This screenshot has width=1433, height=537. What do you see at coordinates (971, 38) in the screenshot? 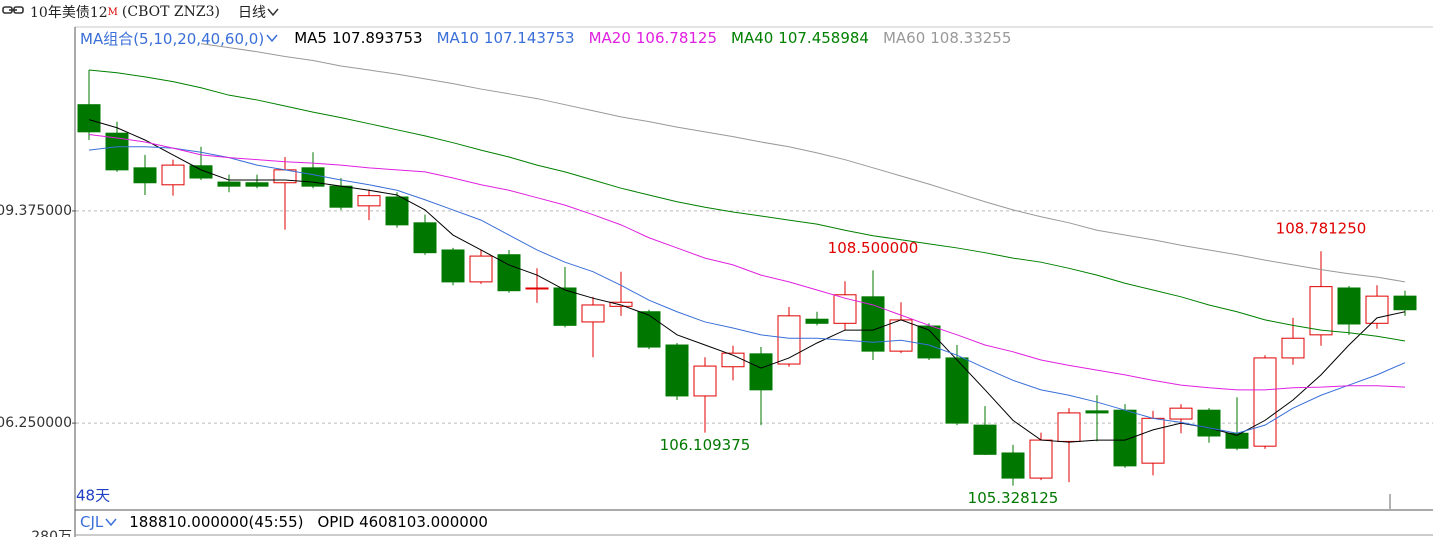
I see `legend-value: 108.33255` at bounding box center [971, 38].